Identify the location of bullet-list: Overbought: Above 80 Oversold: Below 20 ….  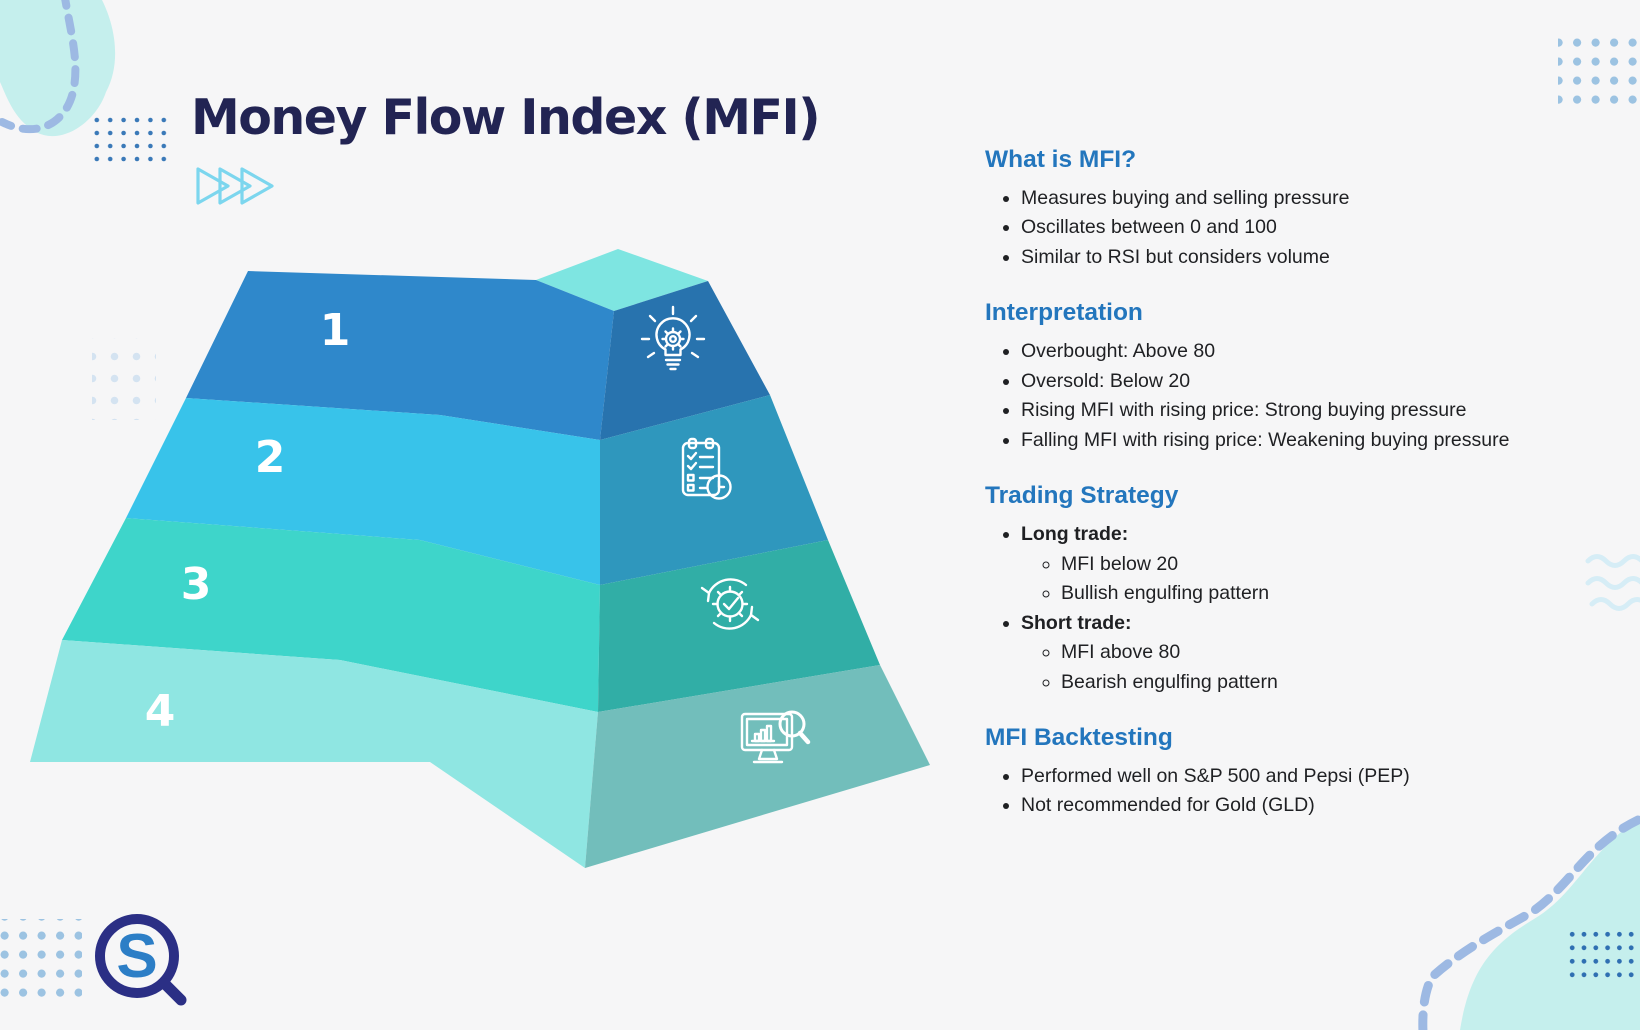
(1259, 396).